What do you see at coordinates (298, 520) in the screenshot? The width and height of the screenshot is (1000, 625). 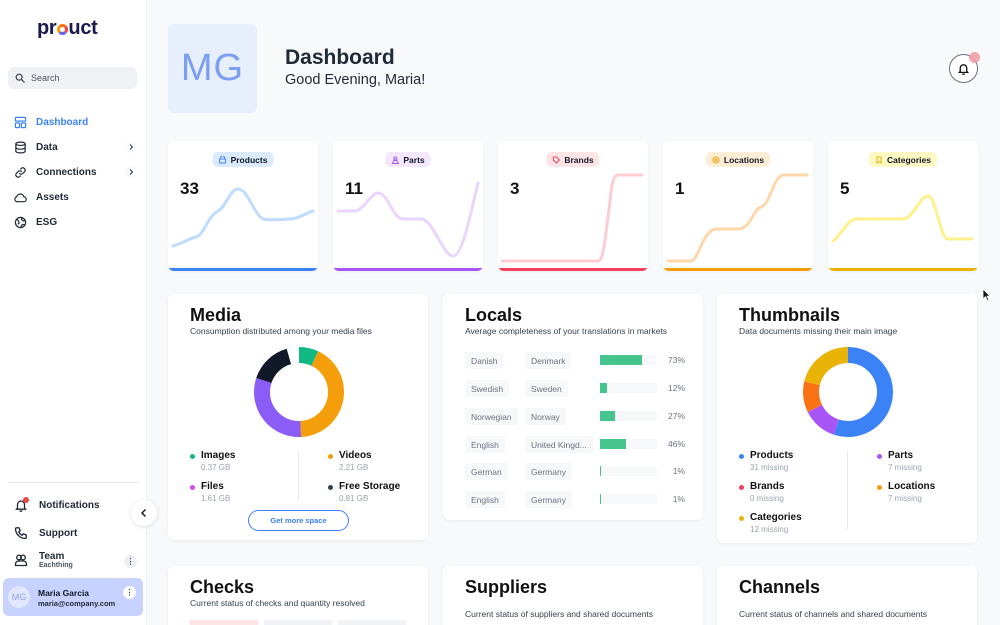 I see `get-more-space-button: Get more space` at bounding box center [298, 520].